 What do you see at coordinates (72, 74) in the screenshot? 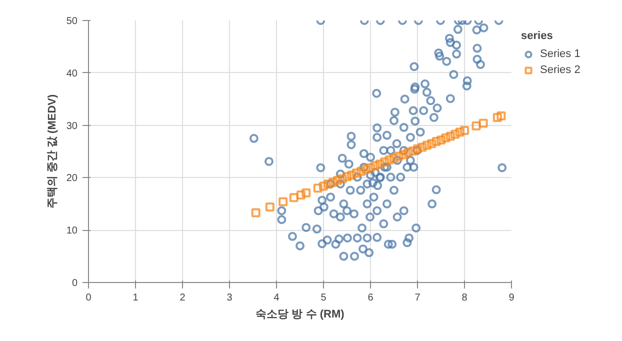
I see `y-tick-label: 40` at bounding box center [72, 74].